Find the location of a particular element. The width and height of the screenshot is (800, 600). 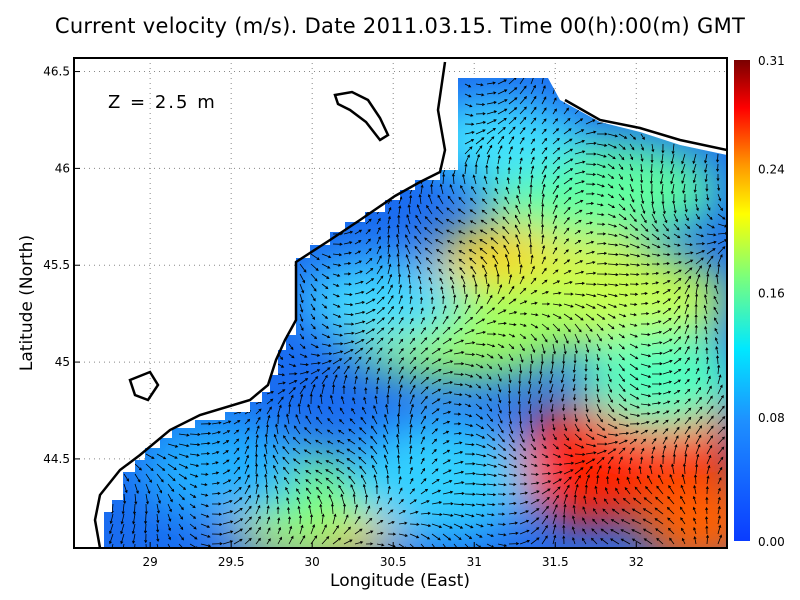

y-tick-label: 46 is located at coordinates (62, 168).